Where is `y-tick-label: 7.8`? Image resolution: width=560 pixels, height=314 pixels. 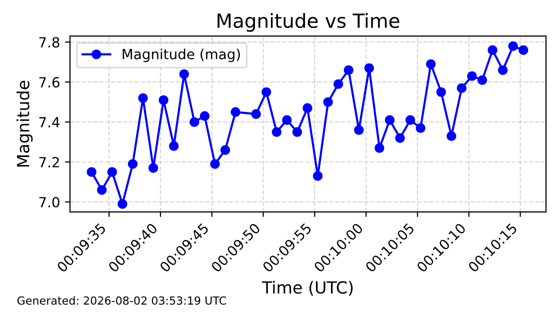
y-tick-label: 7.8 is located at coordinates (49, 42).